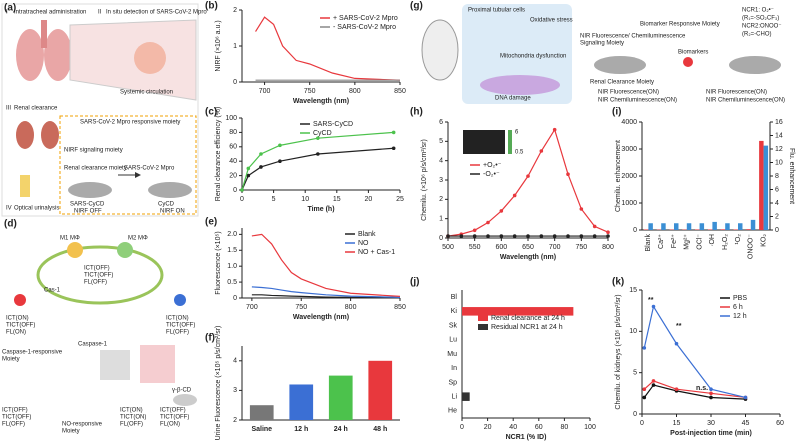 The width and height of the screenshot is (800, 444). I want to click on diagram-text: Renal clearance moiety, so click(95, 169).